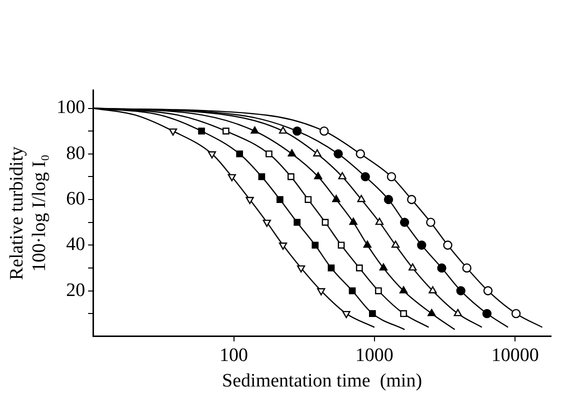  Describe the element at coordinates (234, 355) in the screenshot. I see `x-tick-label: 100` at that location.